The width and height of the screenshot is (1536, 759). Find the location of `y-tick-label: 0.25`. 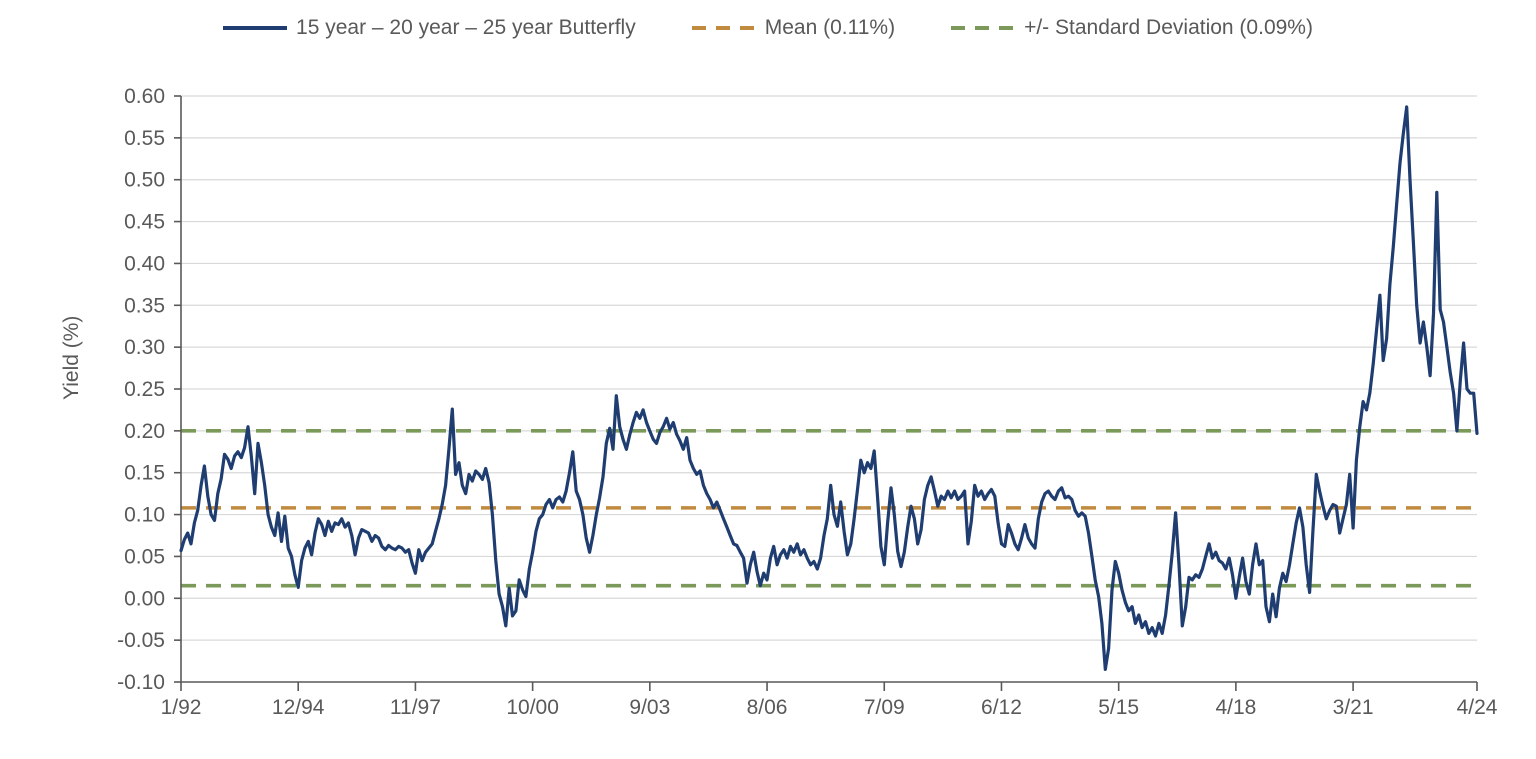

y-tick-label: 0.25 is located at coordinates (144, 389).